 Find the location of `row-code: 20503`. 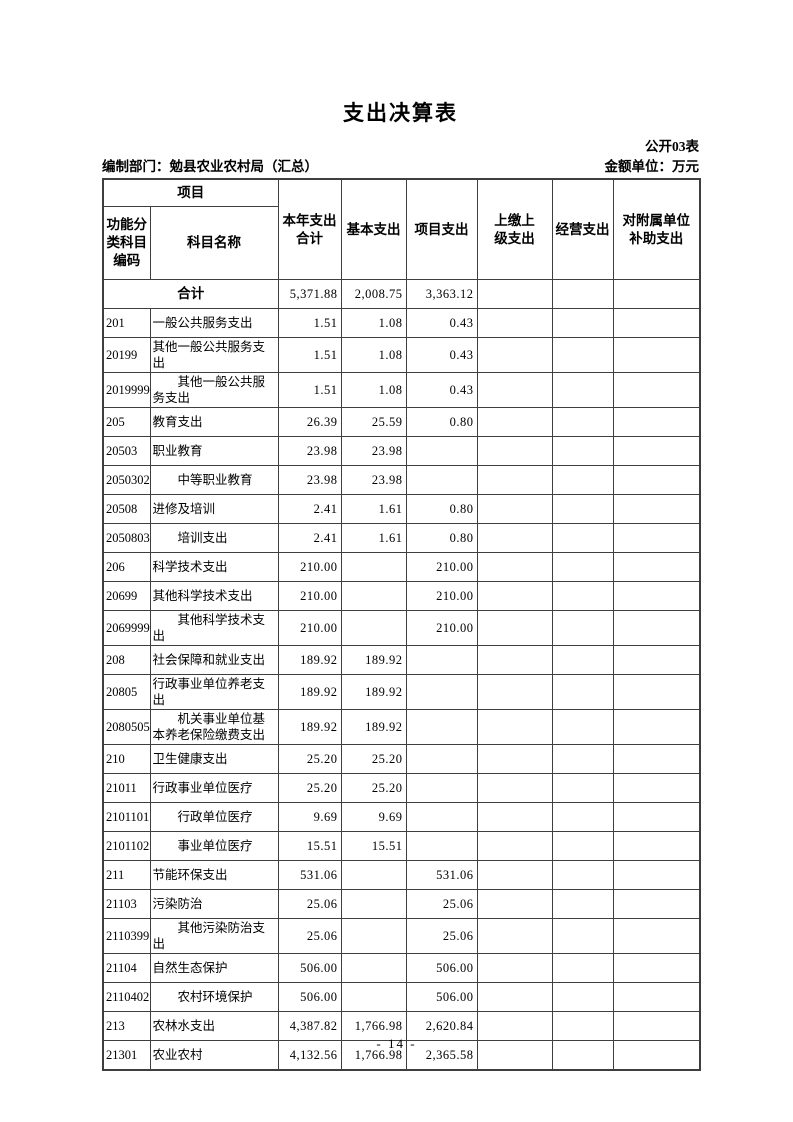

row-code: 20503 is located at coordinates (126, 451).